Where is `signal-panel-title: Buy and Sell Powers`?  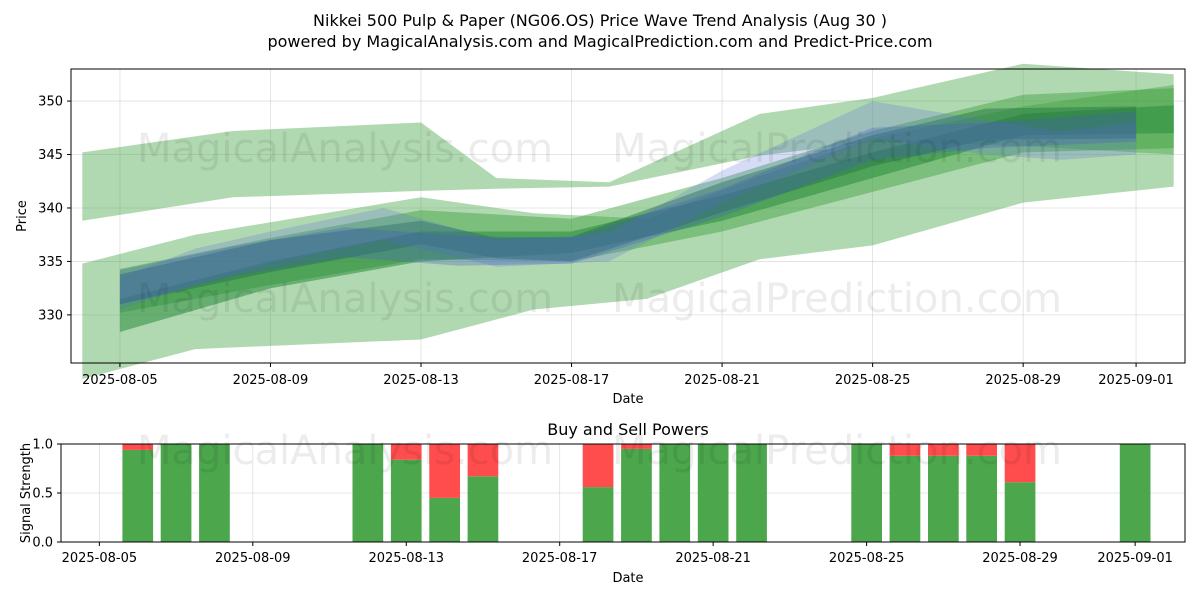 signal-panel-title: Buy and Sell Powers is located at coordinates (628, 429).